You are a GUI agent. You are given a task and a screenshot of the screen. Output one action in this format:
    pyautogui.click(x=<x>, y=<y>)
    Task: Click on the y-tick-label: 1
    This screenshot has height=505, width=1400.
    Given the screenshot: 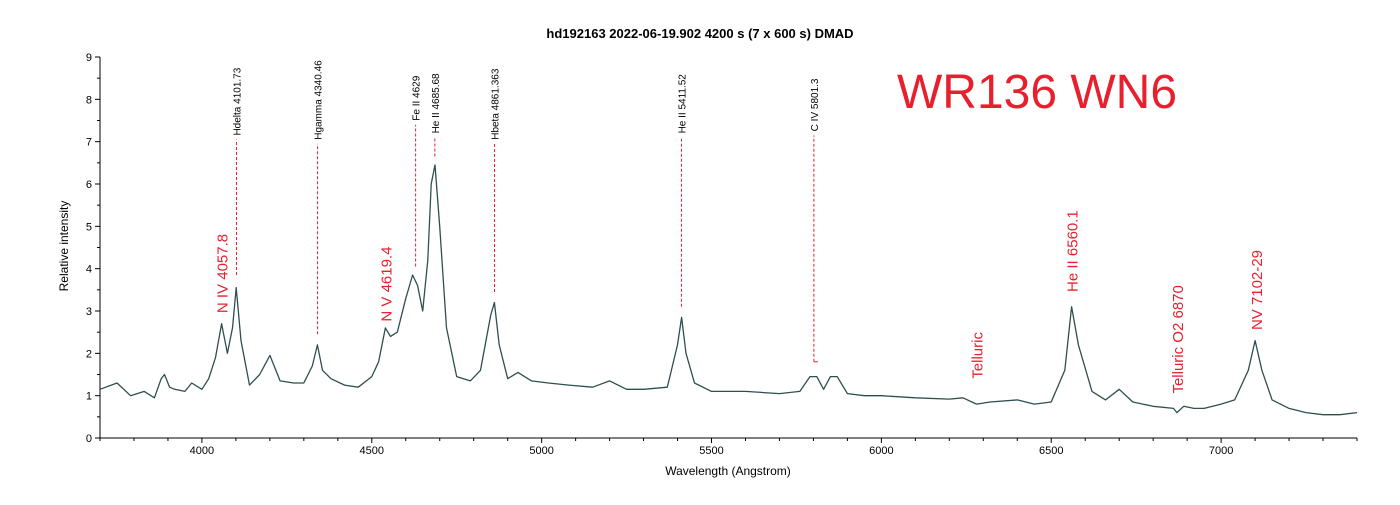 What is the action you would take?
    pyautogui.click(x=89, y=397)
    